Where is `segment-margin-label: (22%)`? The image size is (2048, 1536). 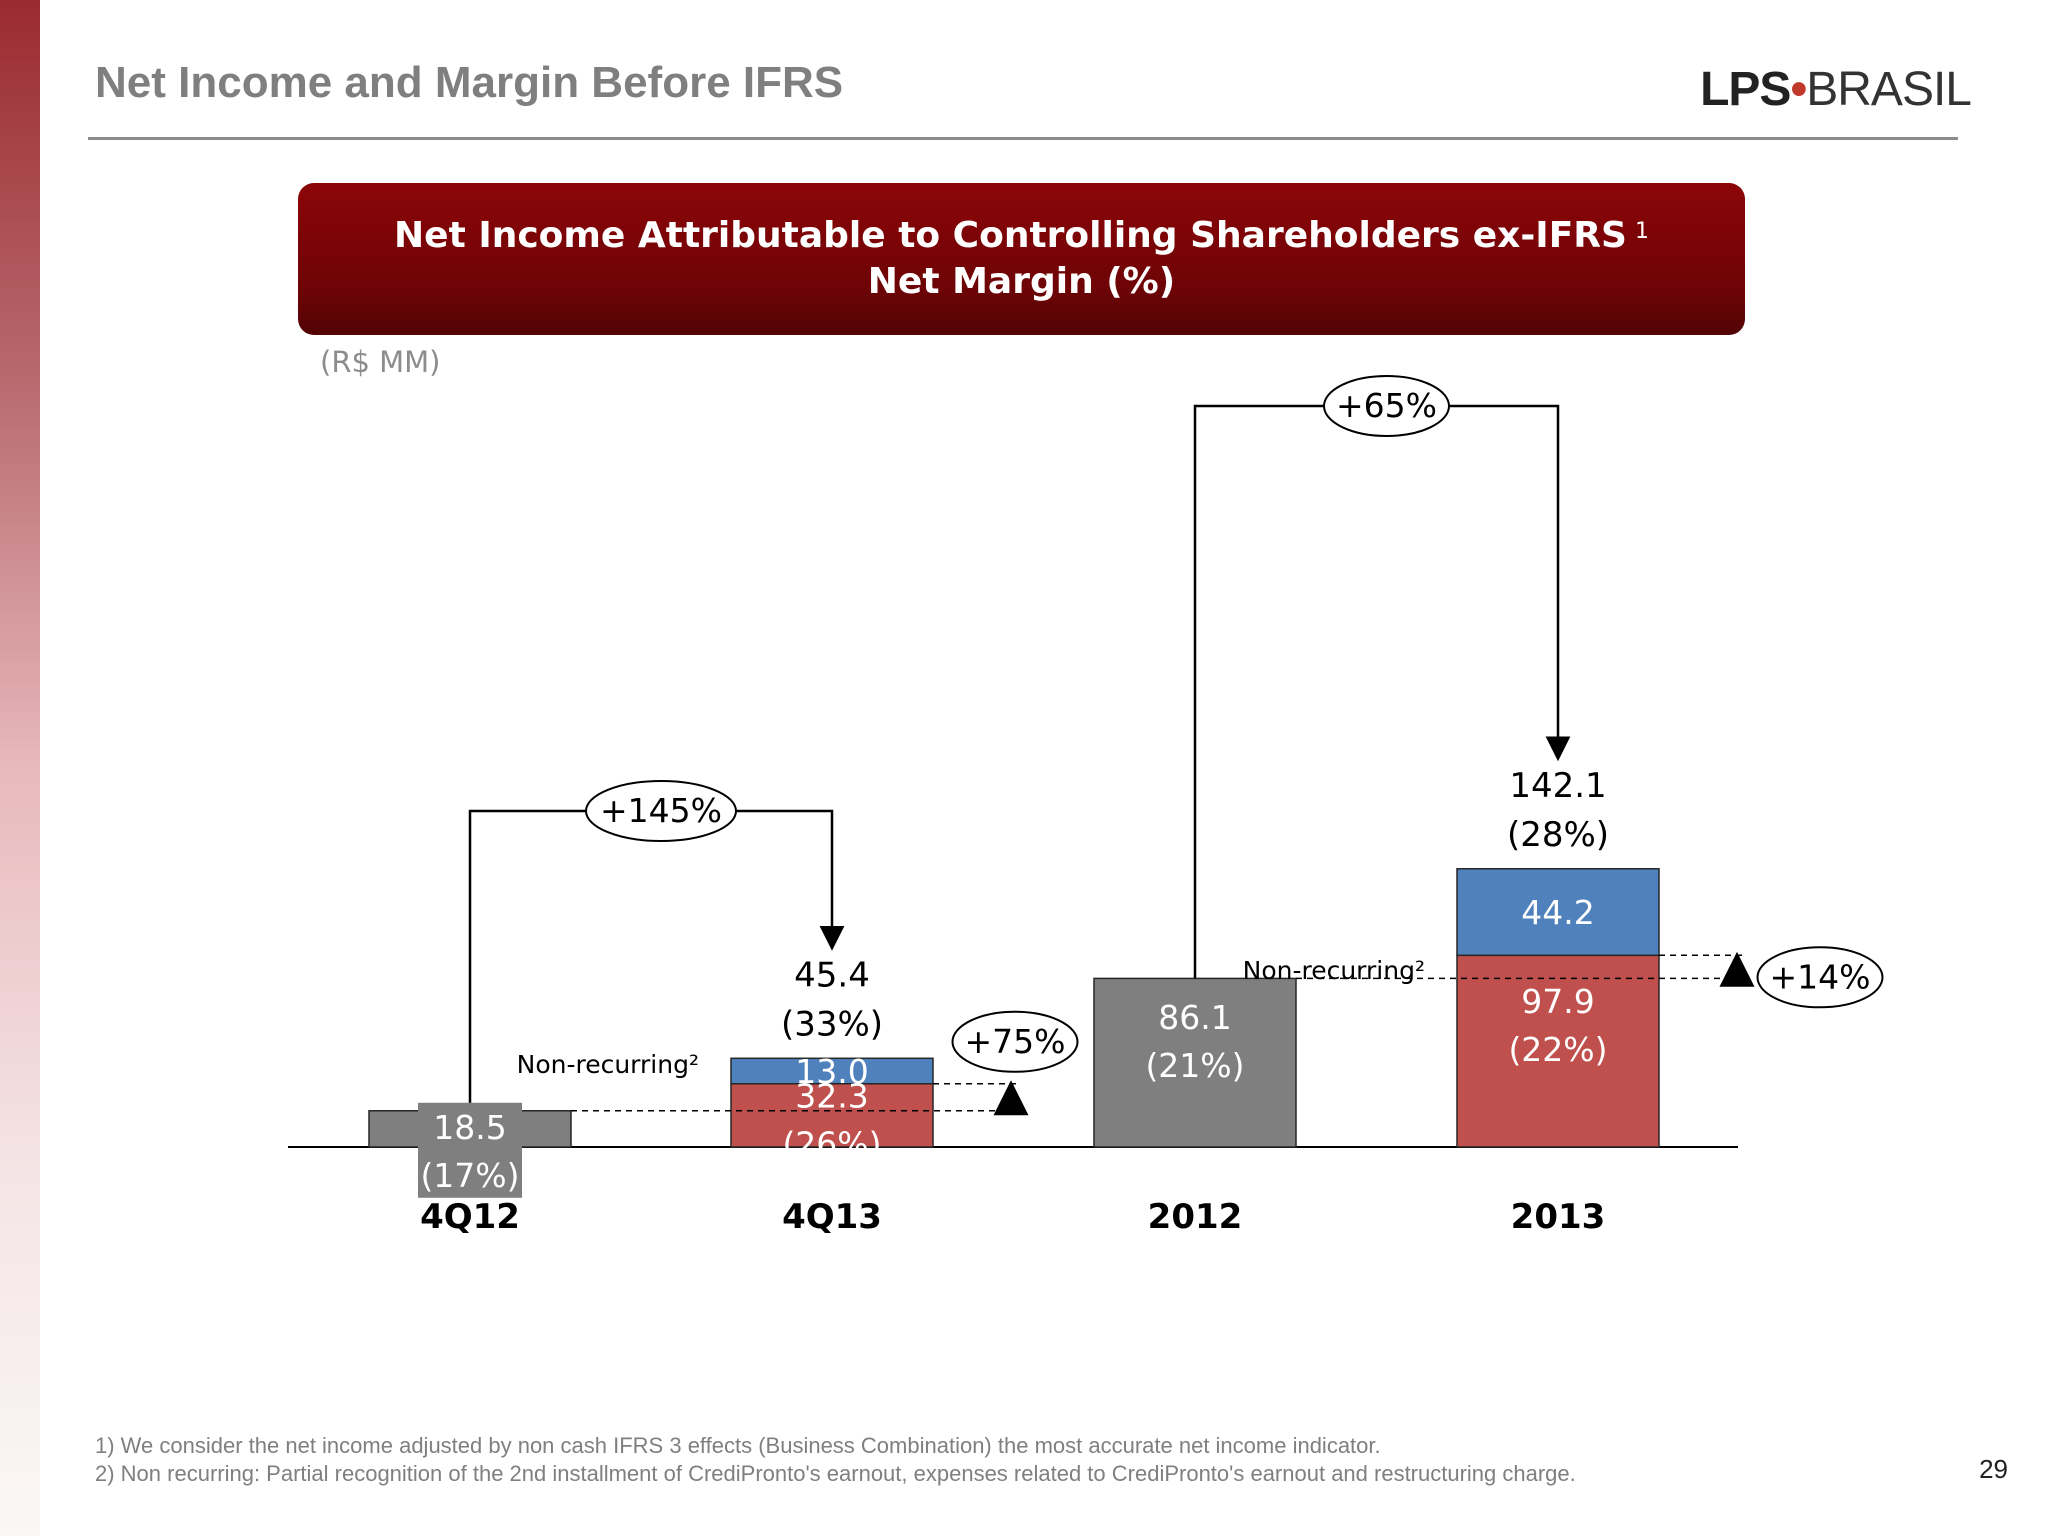
segment-margin-label: (22%) is located at coordinates (1557, 1049).